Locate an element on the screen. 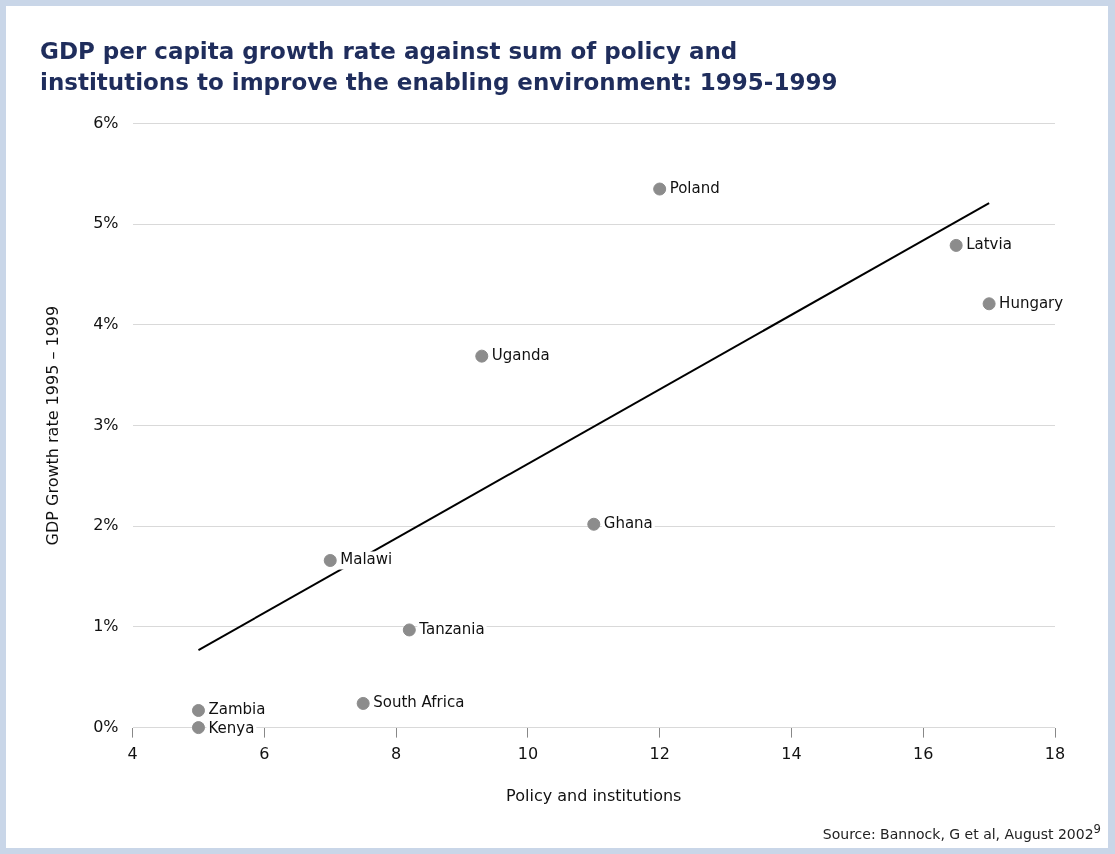 This screenshot has width=1115, height=854. x-tick-label: 14 is located at coordinates (791, 754).